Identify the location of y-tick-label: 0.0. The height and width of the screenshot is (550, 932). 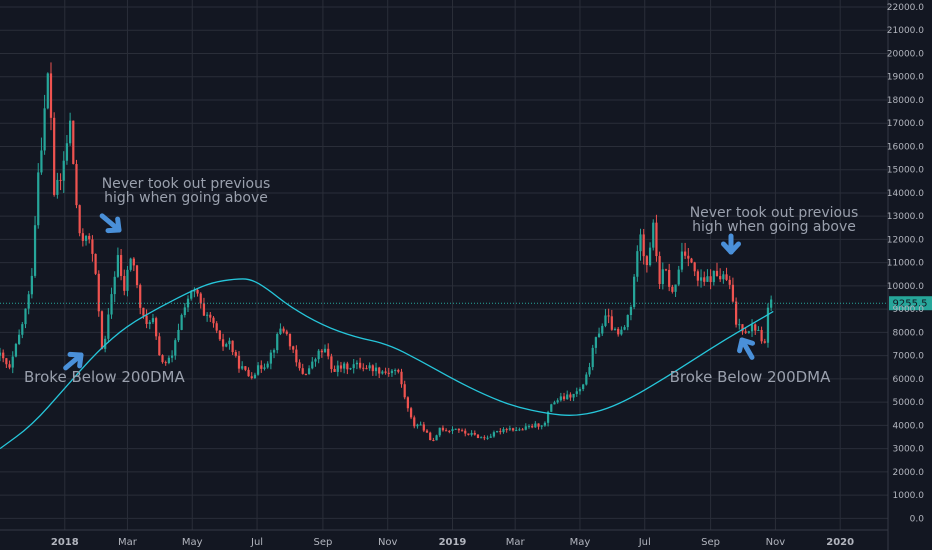
(917, 519).